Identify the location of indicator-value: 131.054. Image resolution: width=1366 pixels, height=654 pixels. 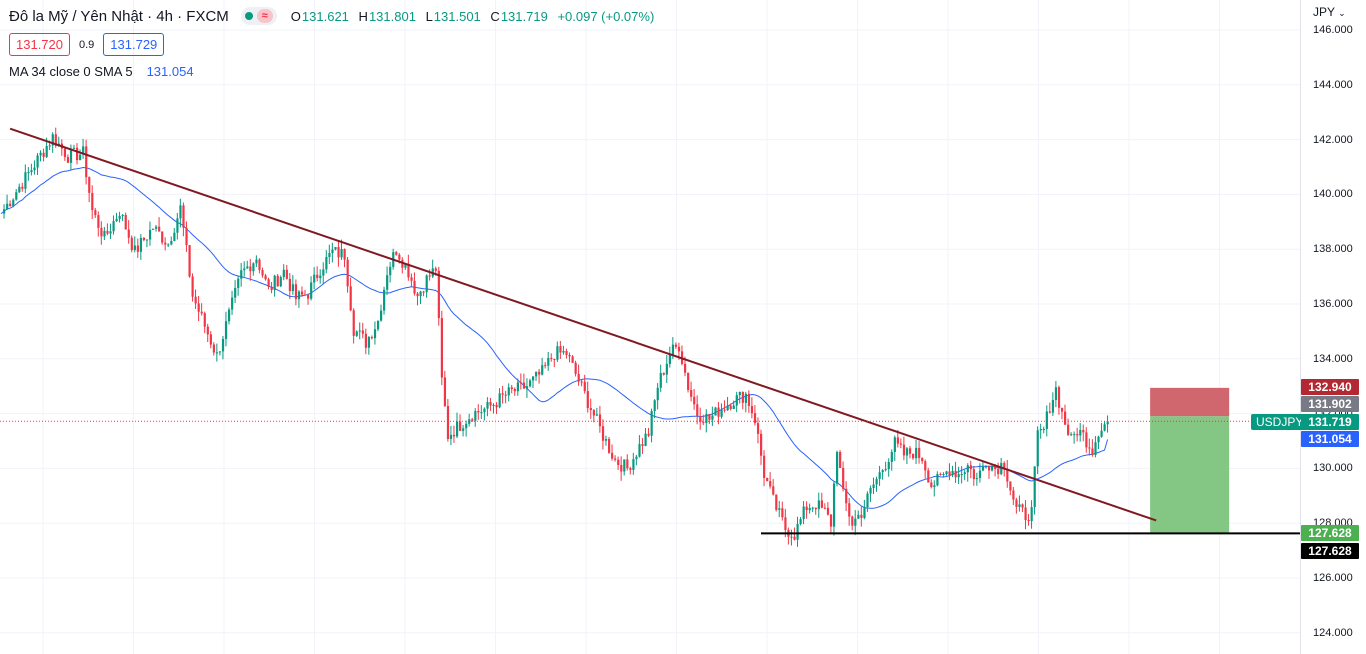
(170, 71).